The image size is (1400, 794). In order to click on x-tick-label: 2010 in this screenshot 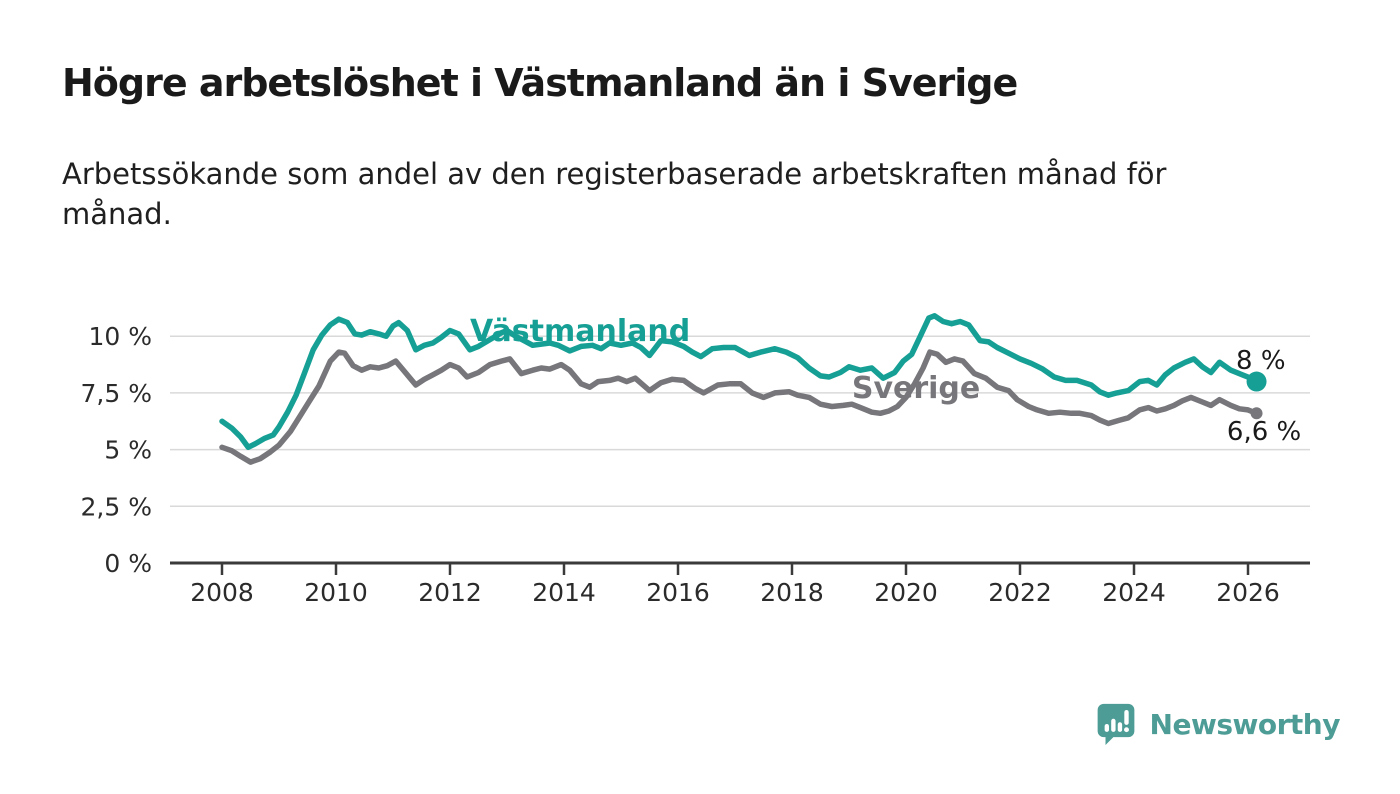, I will do `click(336, 592)`.